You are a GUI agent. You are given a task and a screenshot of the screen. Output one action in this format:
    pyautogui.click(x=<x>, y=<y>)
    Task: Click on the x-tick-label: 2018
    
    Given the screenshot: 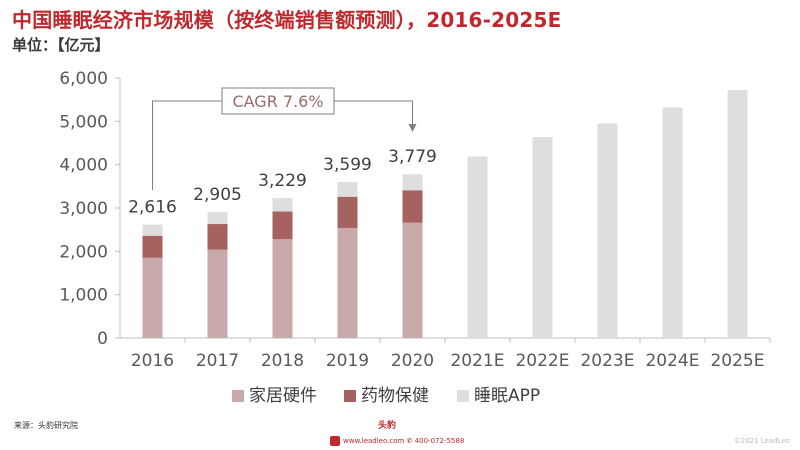 What is the action you would take?
    pyautogui.click(x=282, y=361)
    